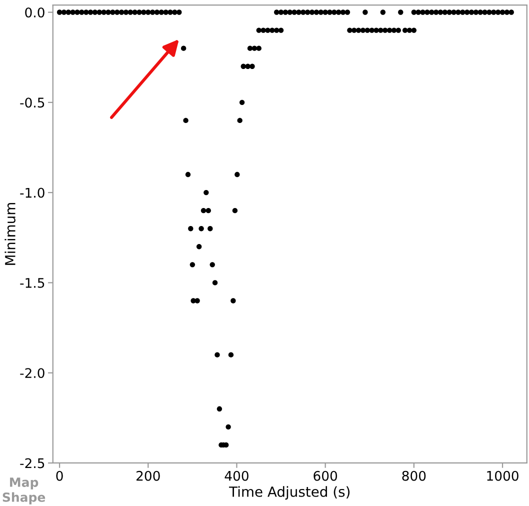 The image size is (529, 506). Describe the element at coordinates (10, 234) in the screenshot. I see `y-axis-title: Minimum` at that location.